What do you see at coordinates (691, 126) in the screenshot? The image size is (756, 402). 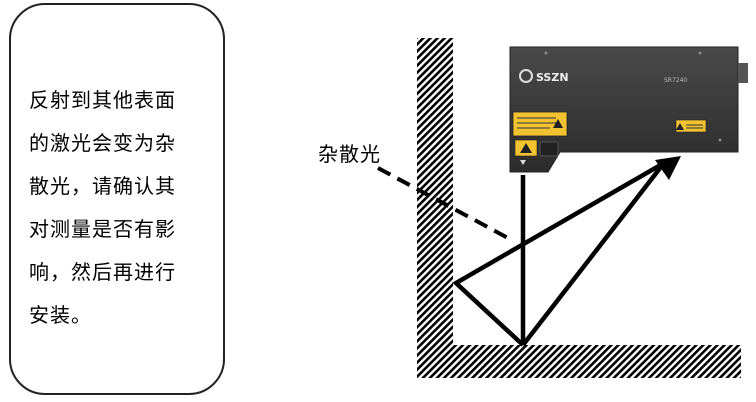 I see `caution-label` at bounding box center [691, 126].